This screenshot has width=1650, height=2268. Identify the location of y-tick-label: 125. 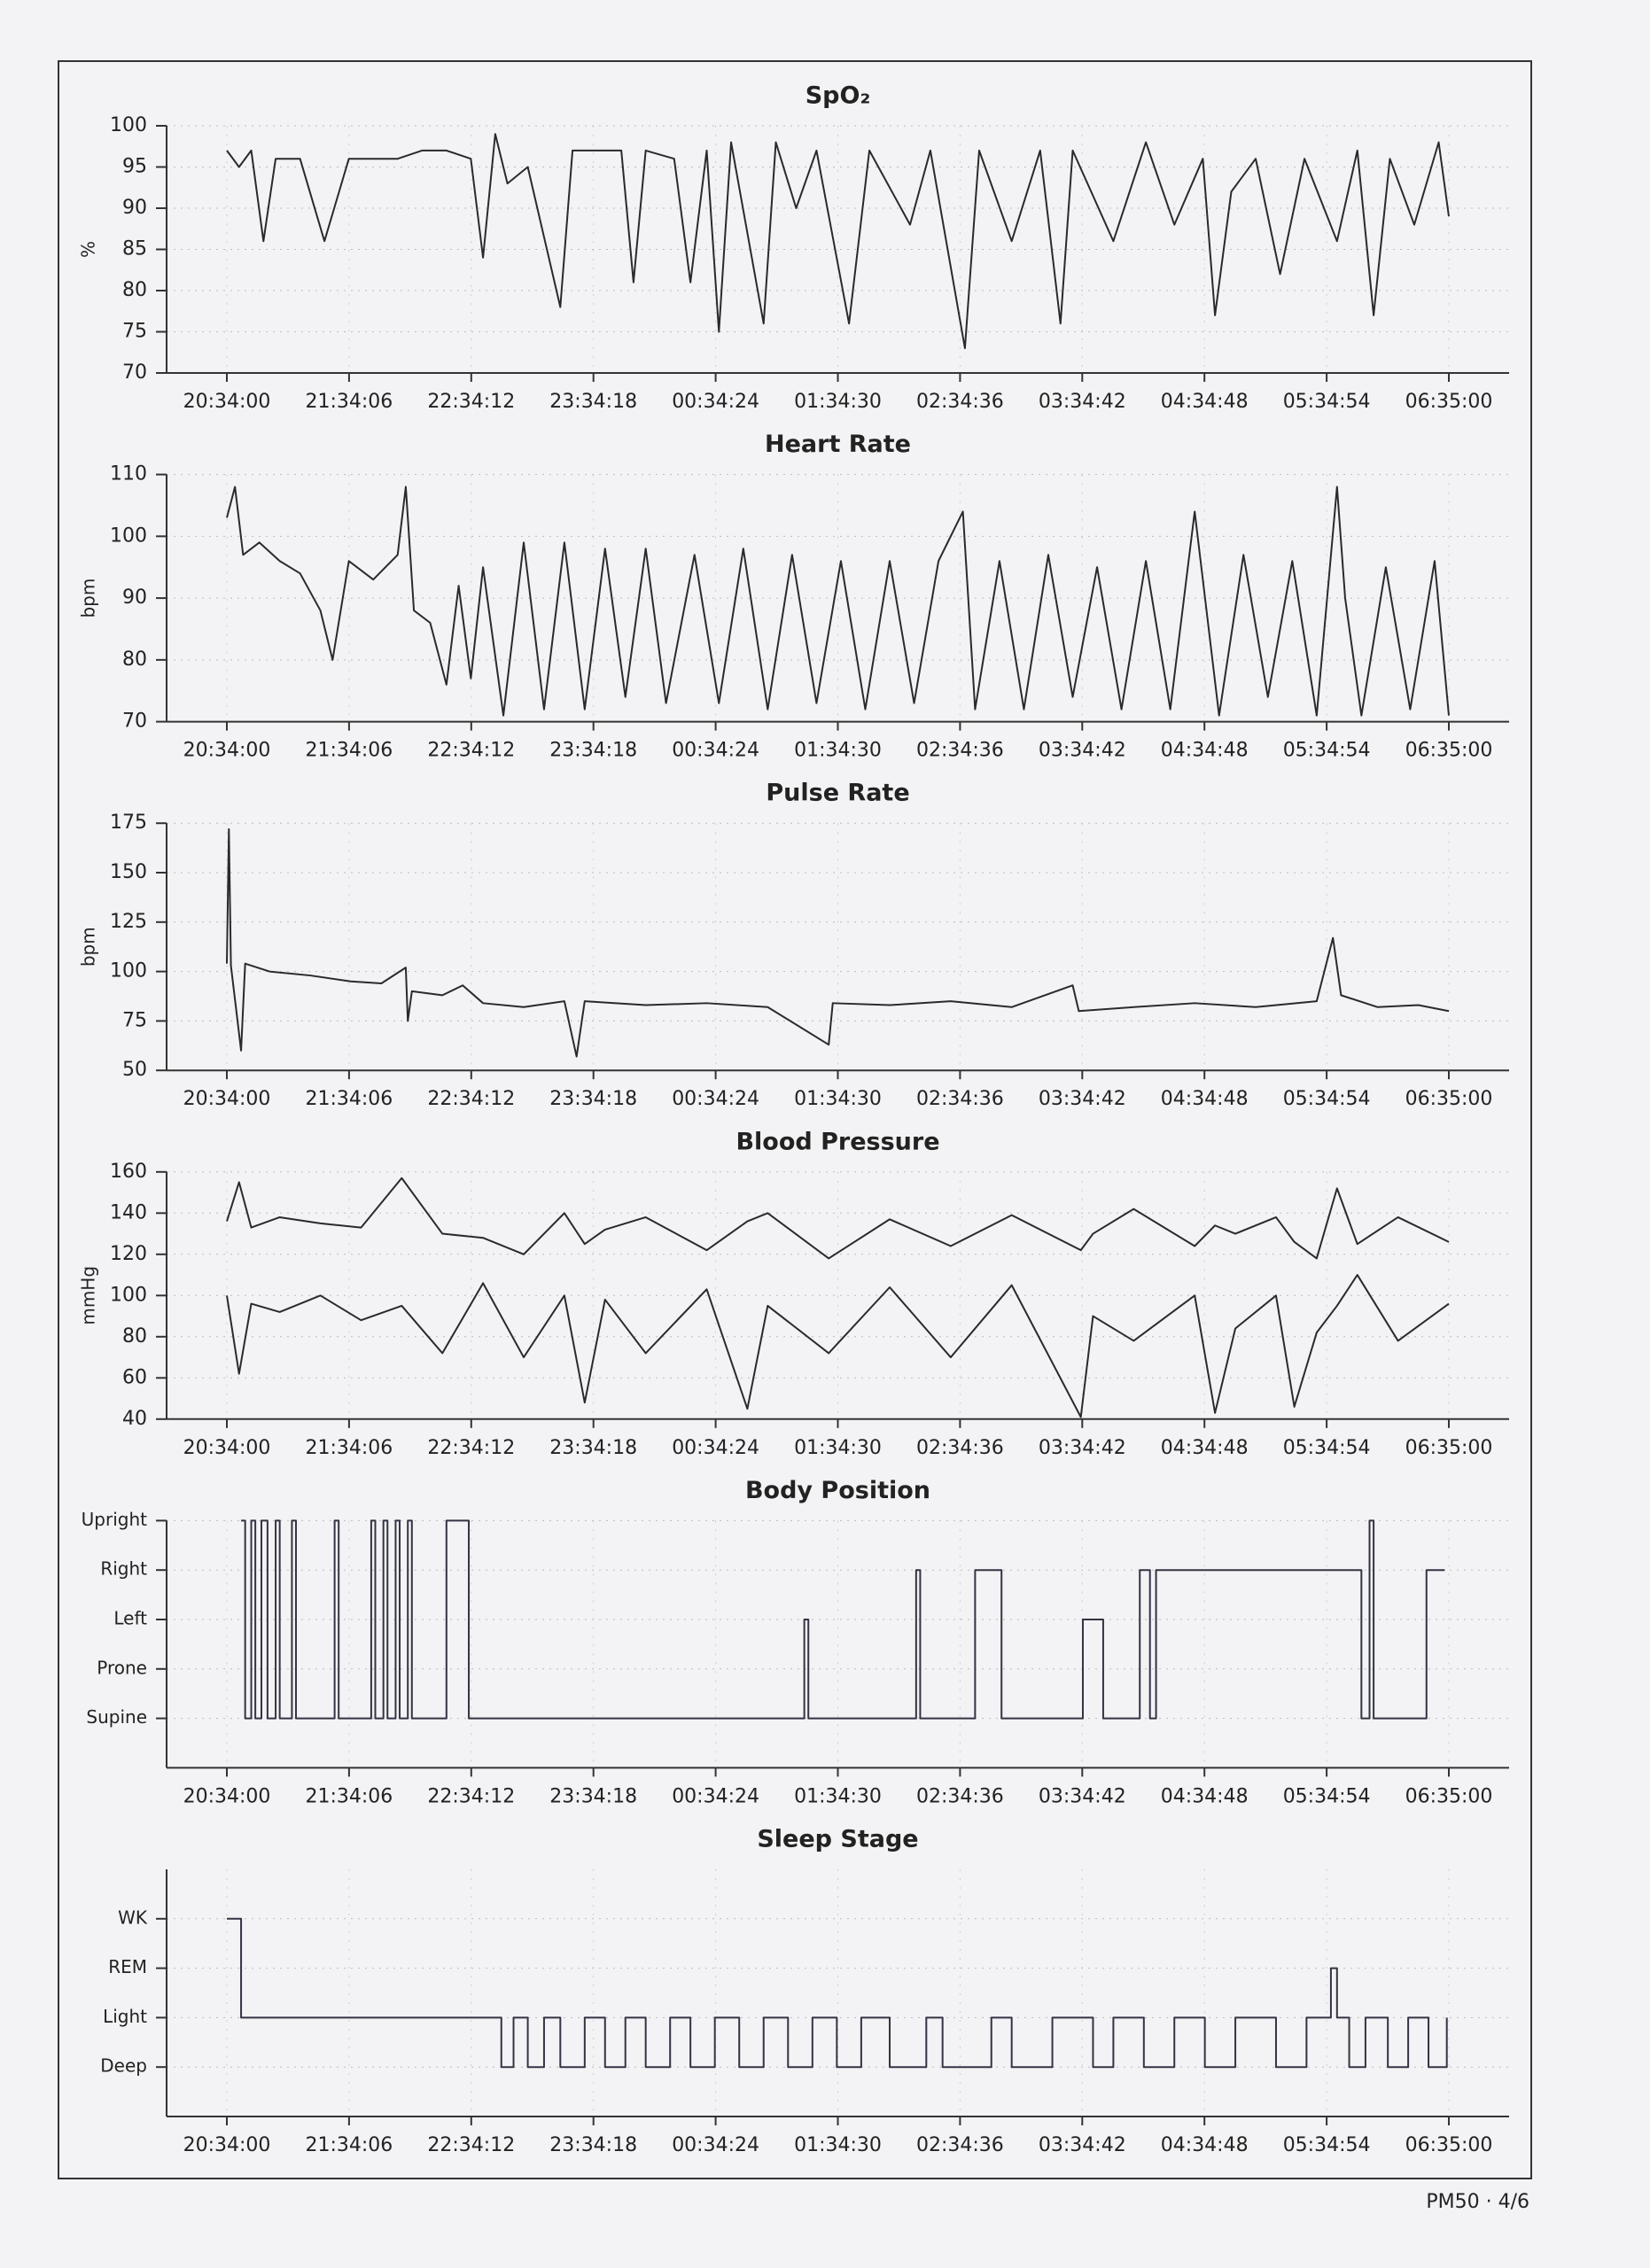
(128, 922).